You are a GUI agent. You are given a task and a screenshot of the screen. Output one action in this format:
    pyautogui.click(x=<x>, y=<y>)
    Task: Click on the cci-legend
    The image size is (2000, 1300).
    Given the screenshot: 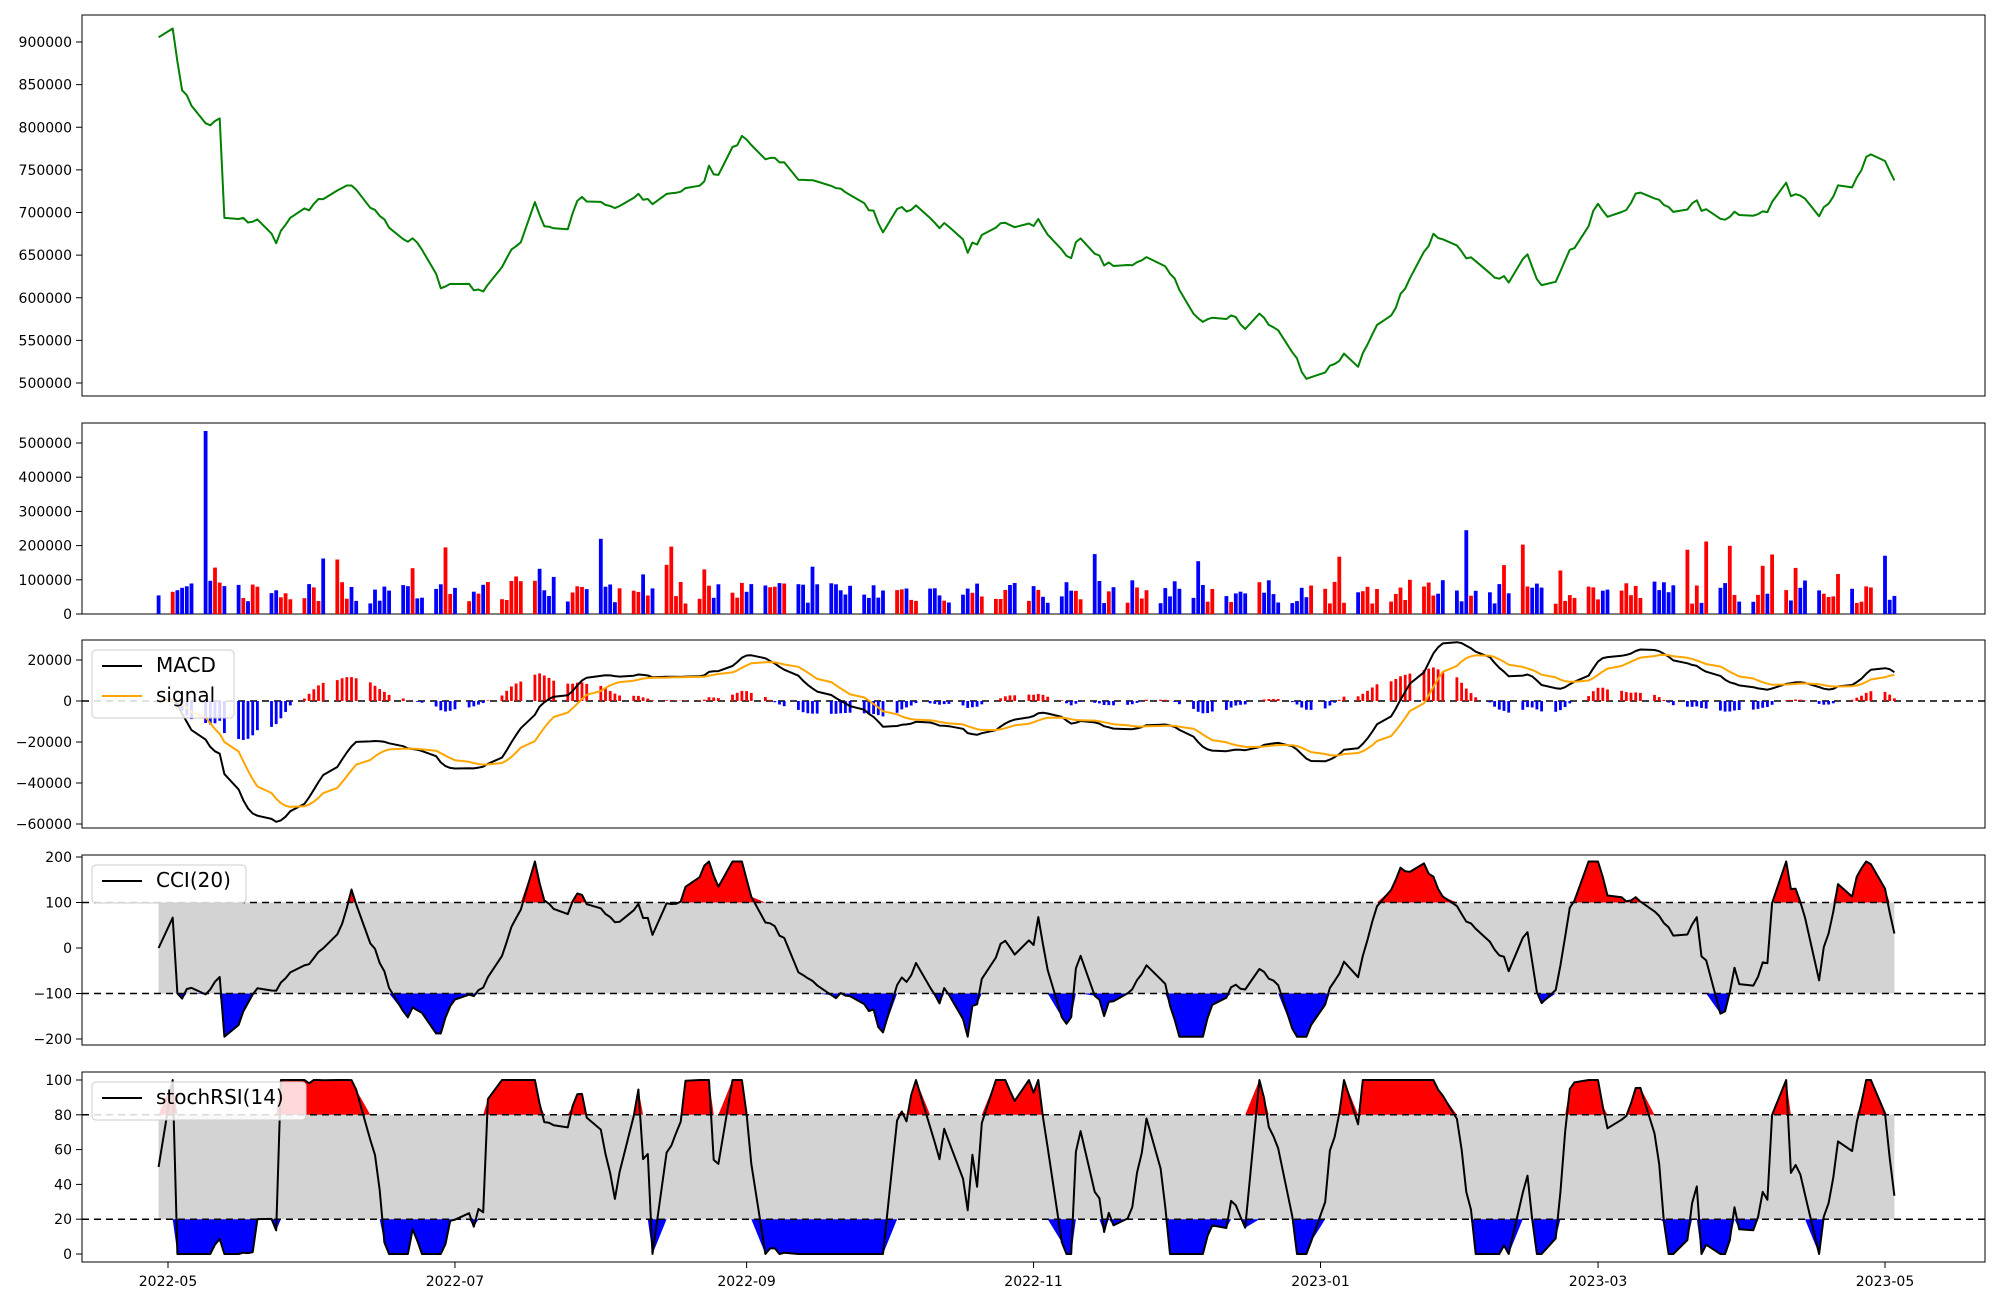 What is the action you would take?
    pyautogui.click(x=169, y=884)
    